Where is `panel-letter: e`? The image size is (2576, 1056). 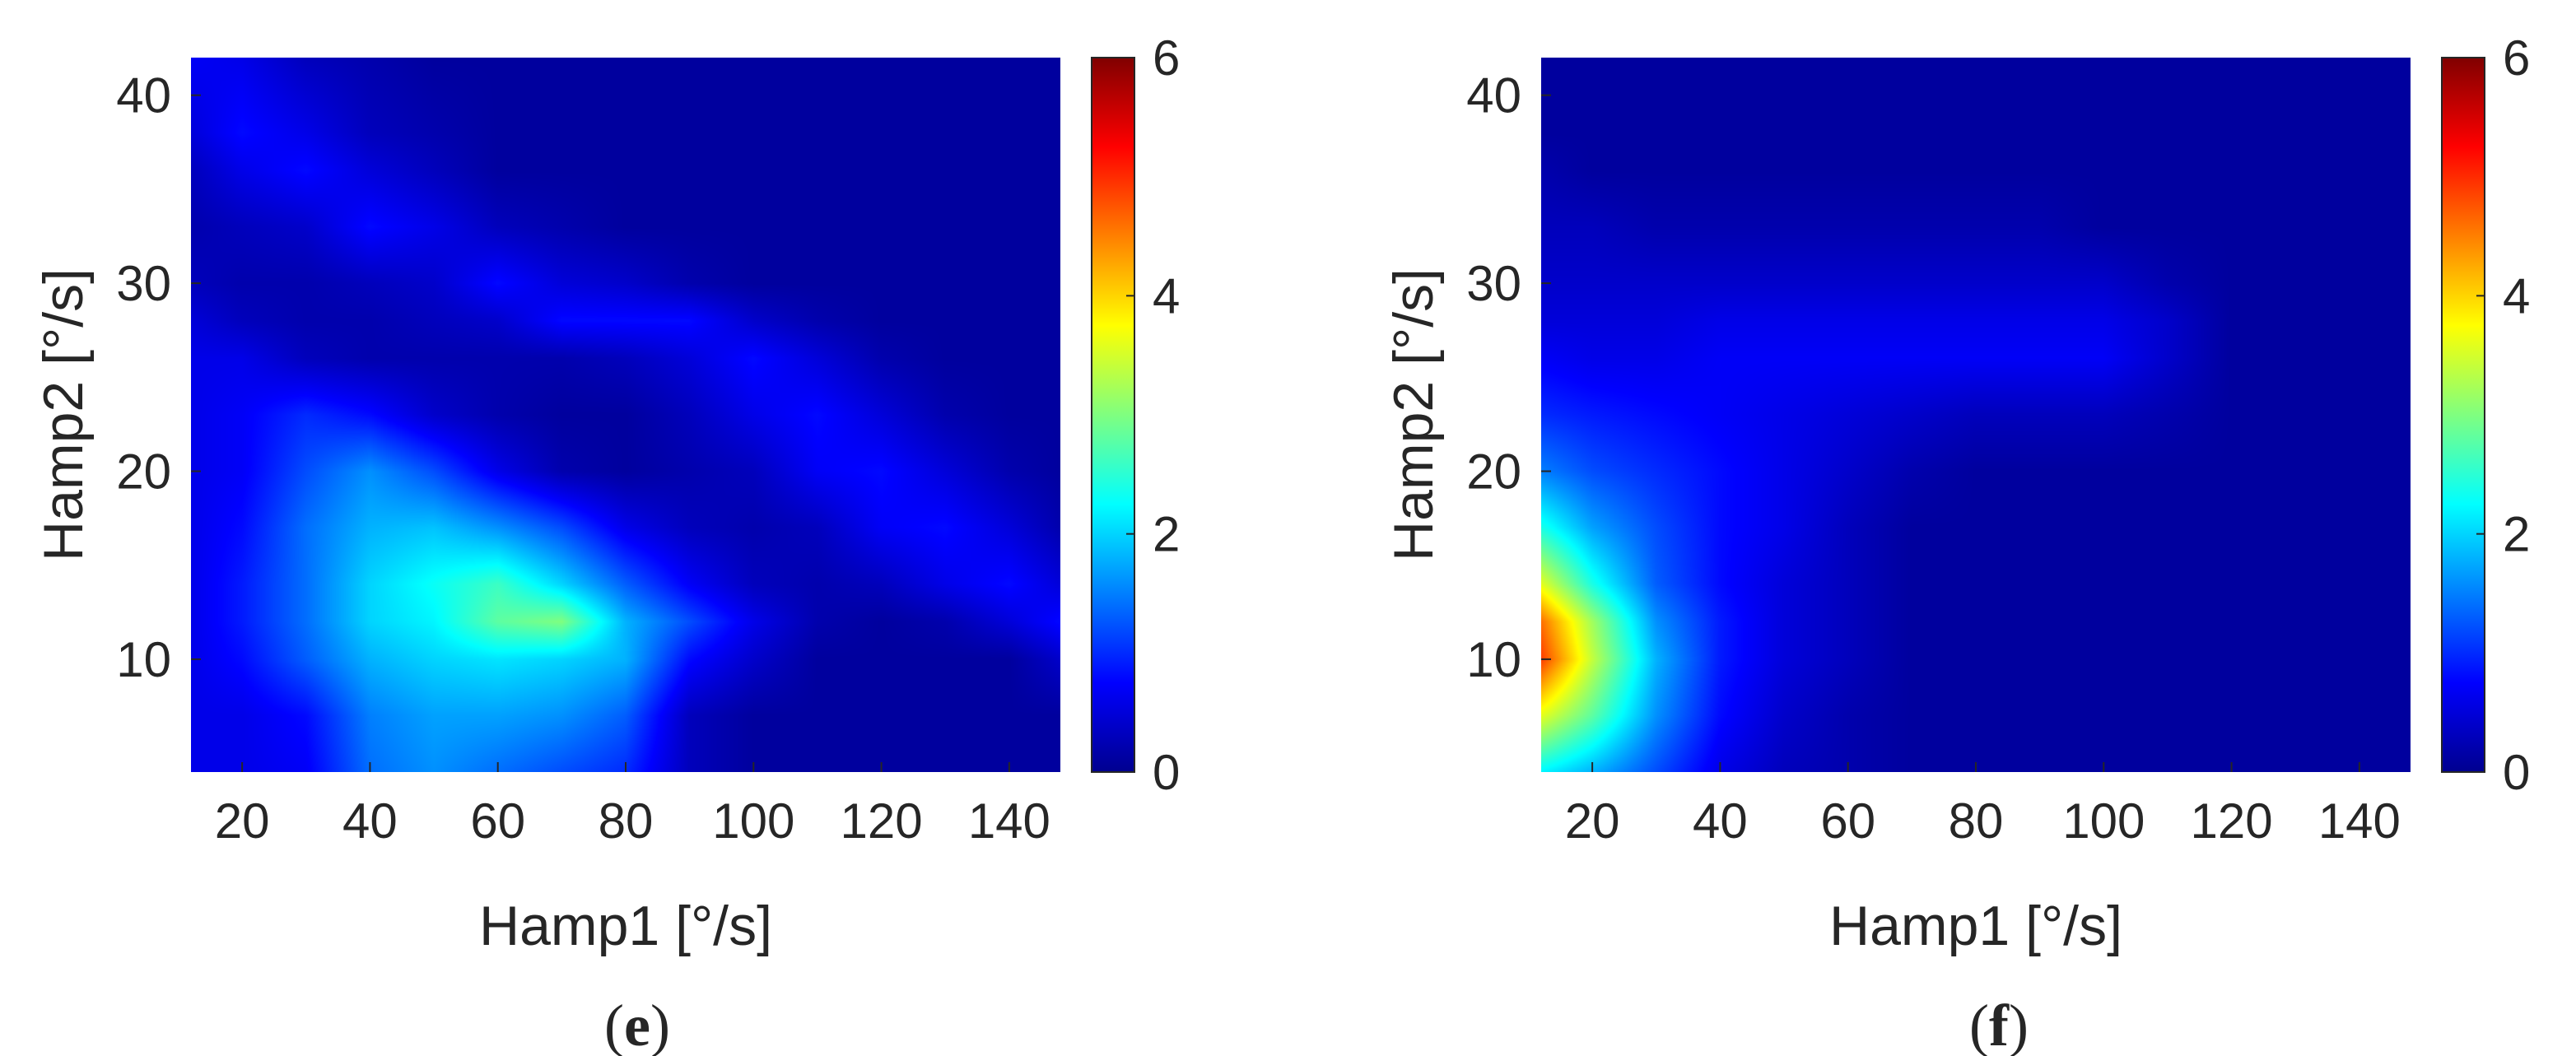 panel-letter: e is located at coordinates (637, 1024).